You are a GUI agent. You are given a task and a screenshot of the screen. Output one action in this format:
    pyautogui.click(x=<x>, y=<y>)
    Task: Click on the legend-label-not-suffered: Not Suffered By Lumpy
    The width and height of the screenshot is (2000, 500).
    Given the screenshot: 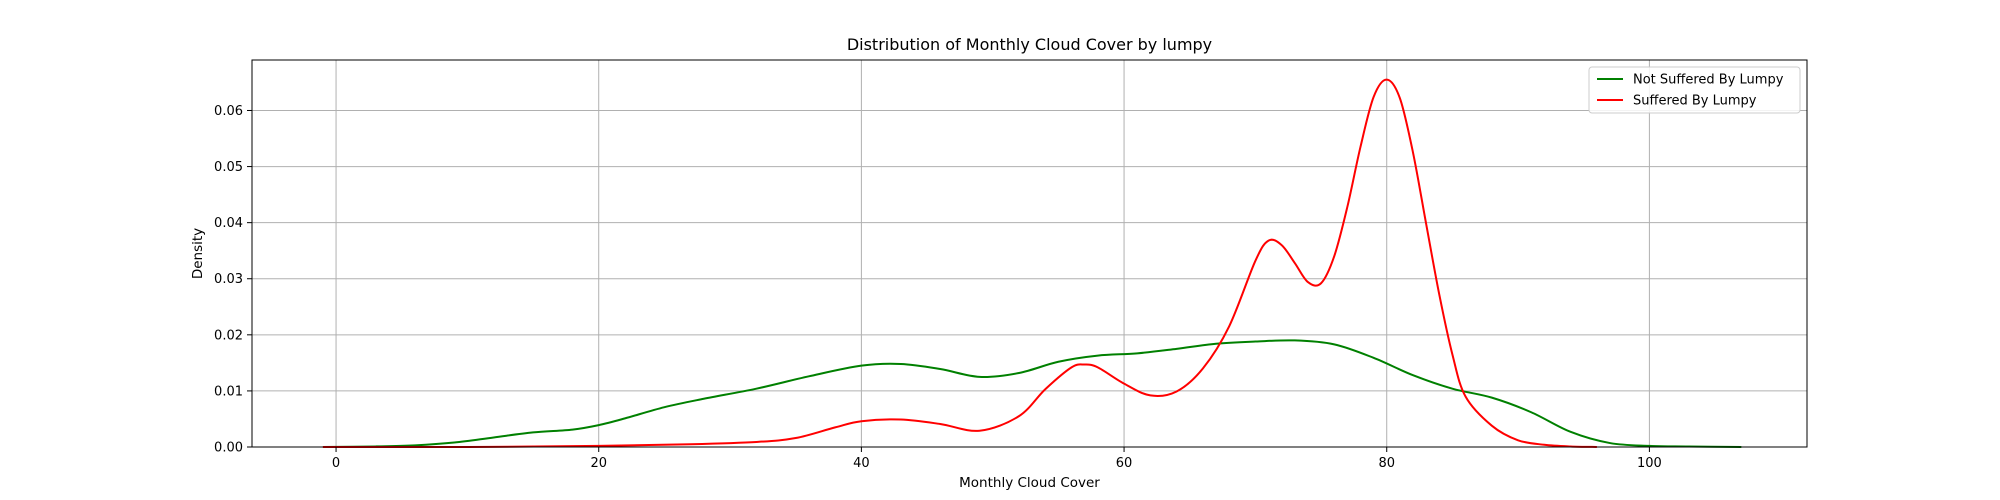 What is the action you would take?
    pyautogui.click(x=1708, y=80)
    